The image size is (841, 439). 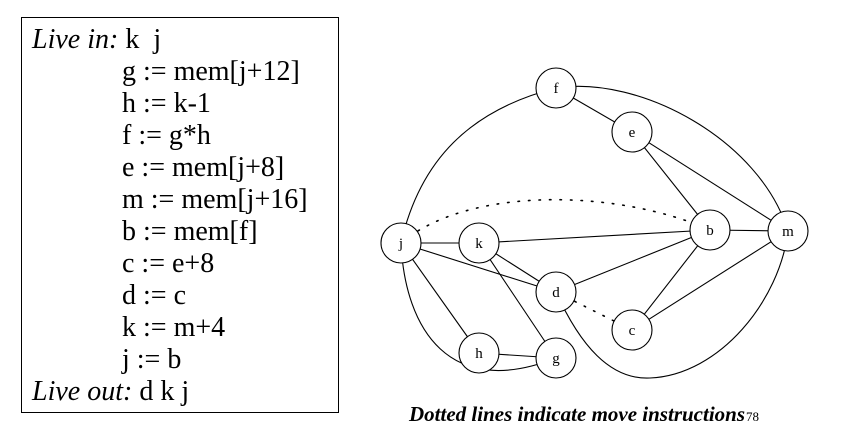 I want to click on node-label: b, so click(x=710, y=231).